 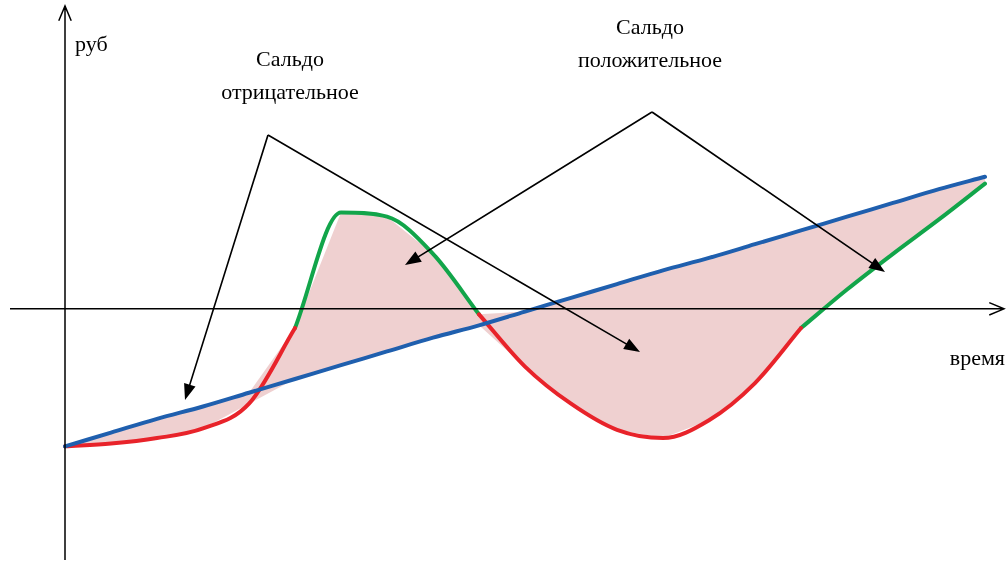 What do you see at coordinates (91, 43) in the screenshot?
I see `text: руб` at bounding box center [91, 43].